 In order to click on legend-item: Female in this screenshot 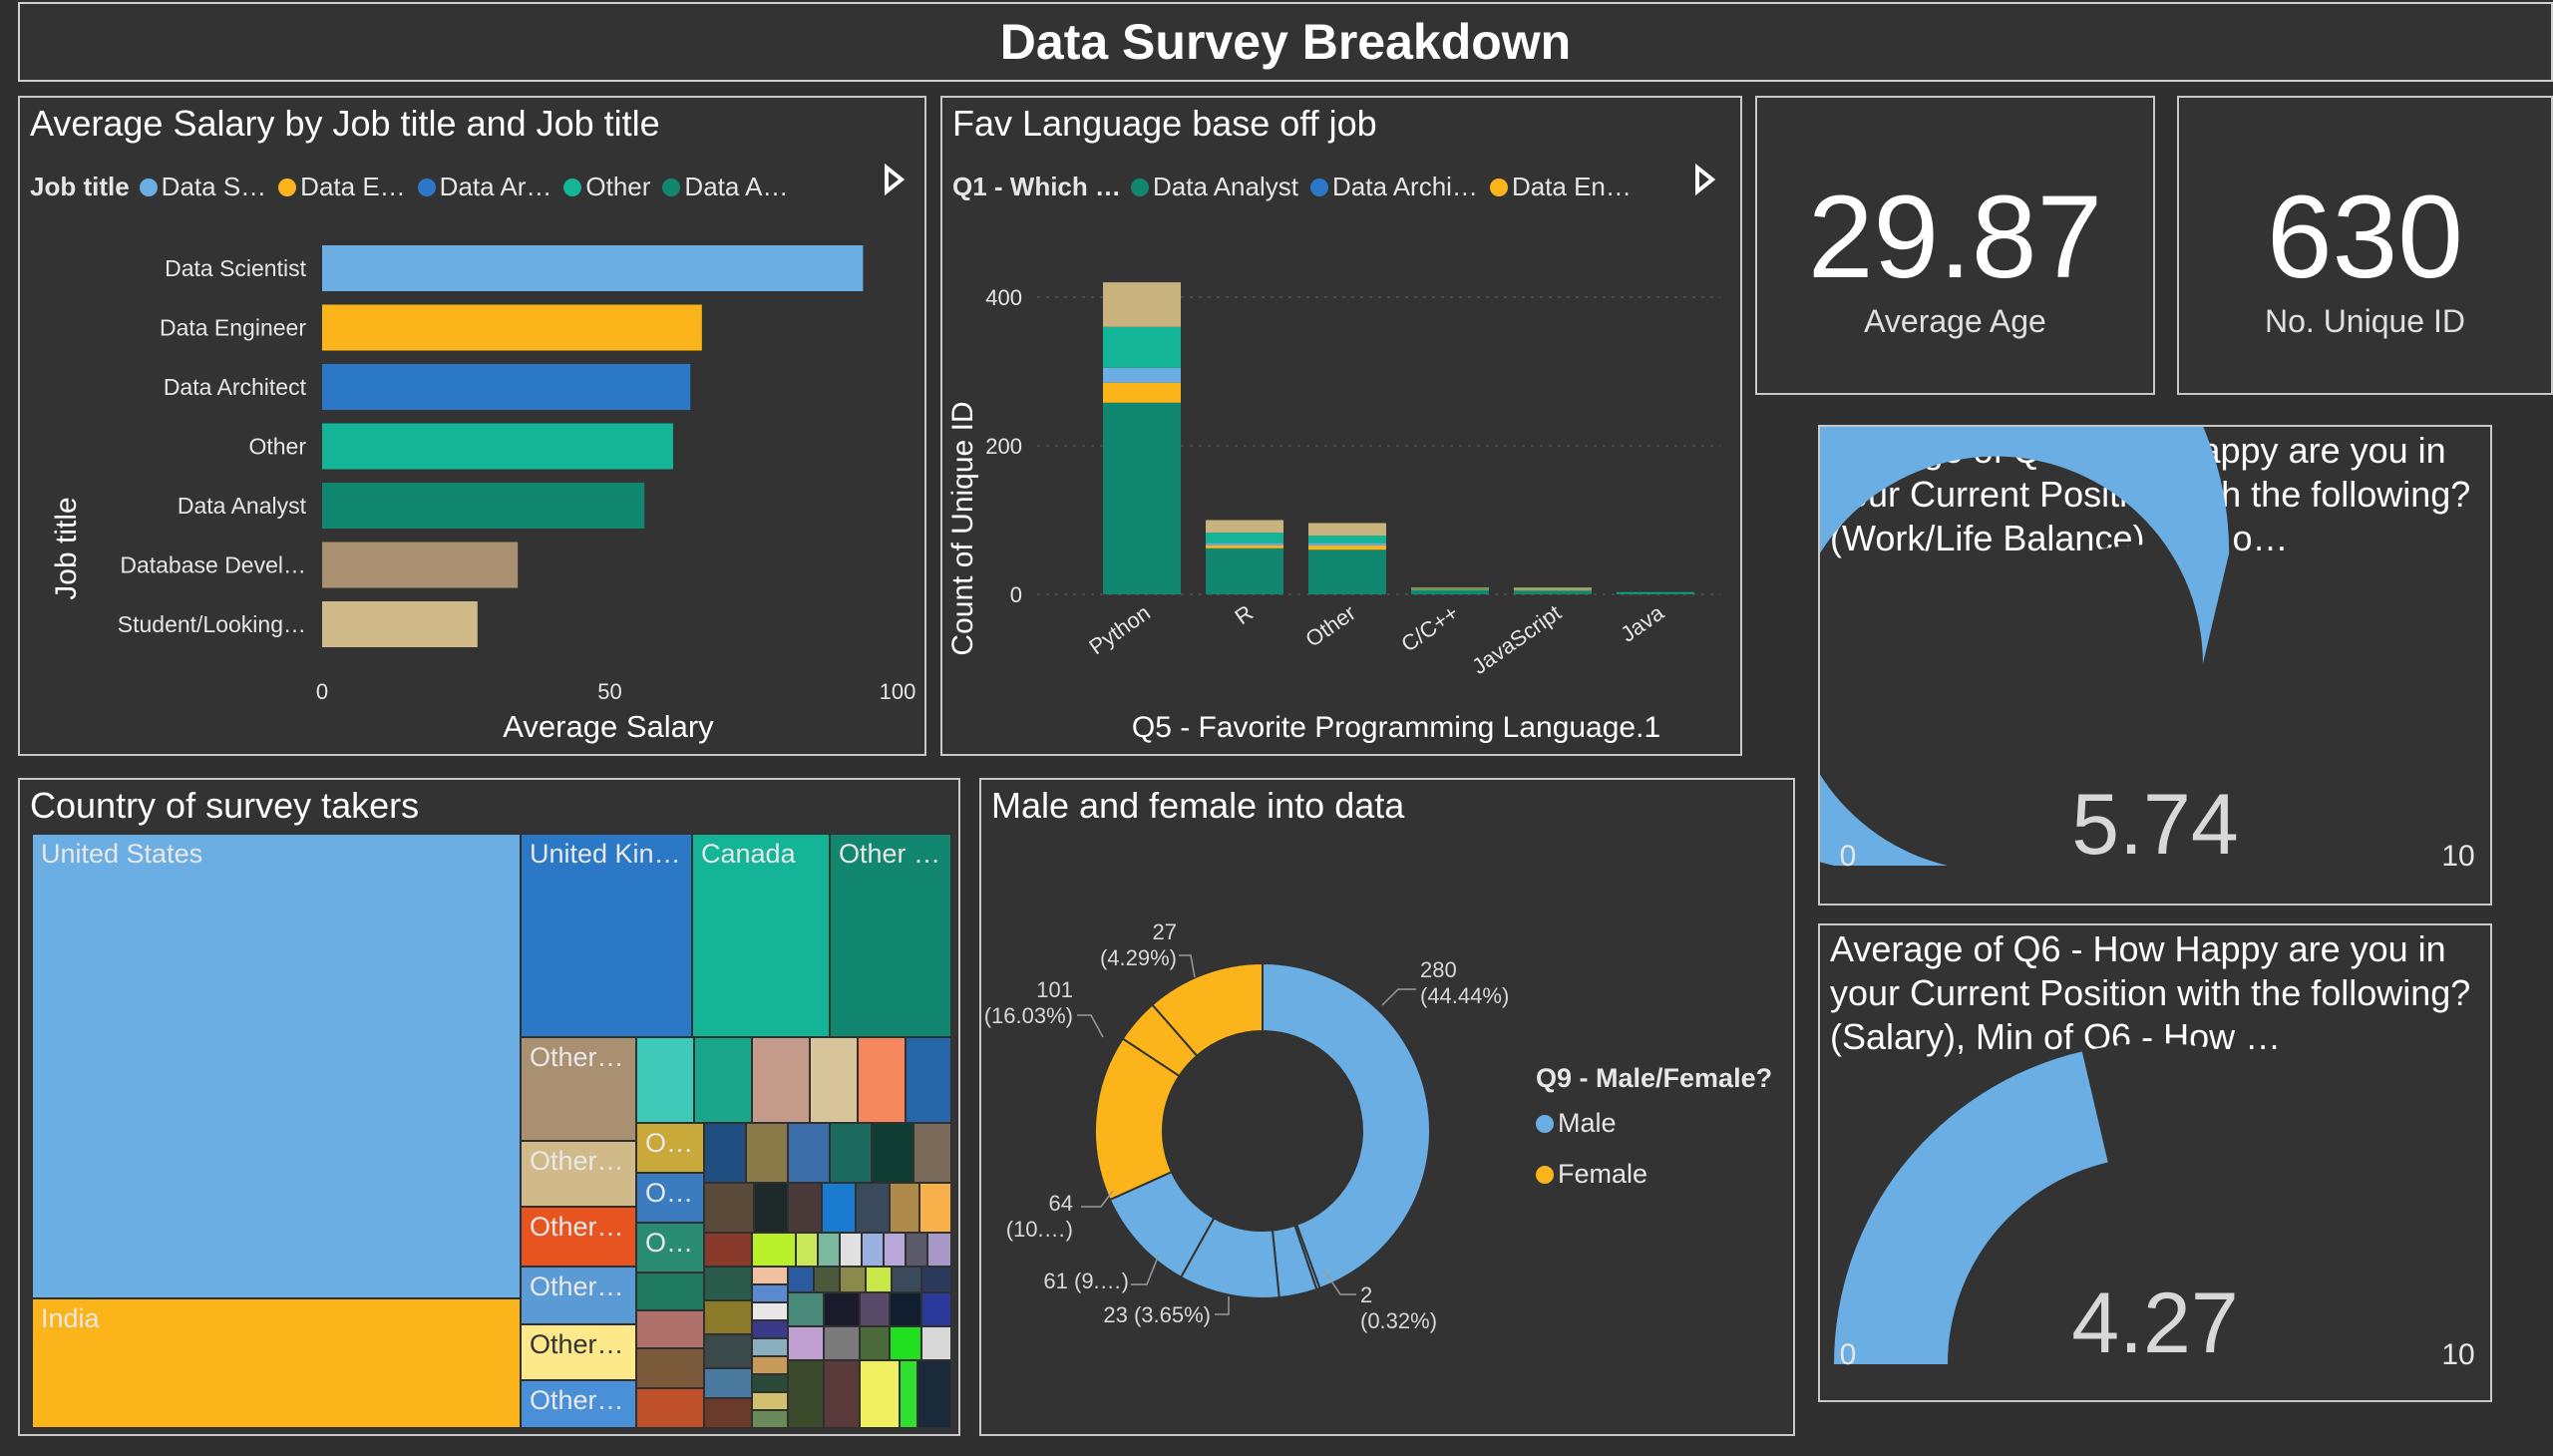, I will do `click(1654, 1174)`.